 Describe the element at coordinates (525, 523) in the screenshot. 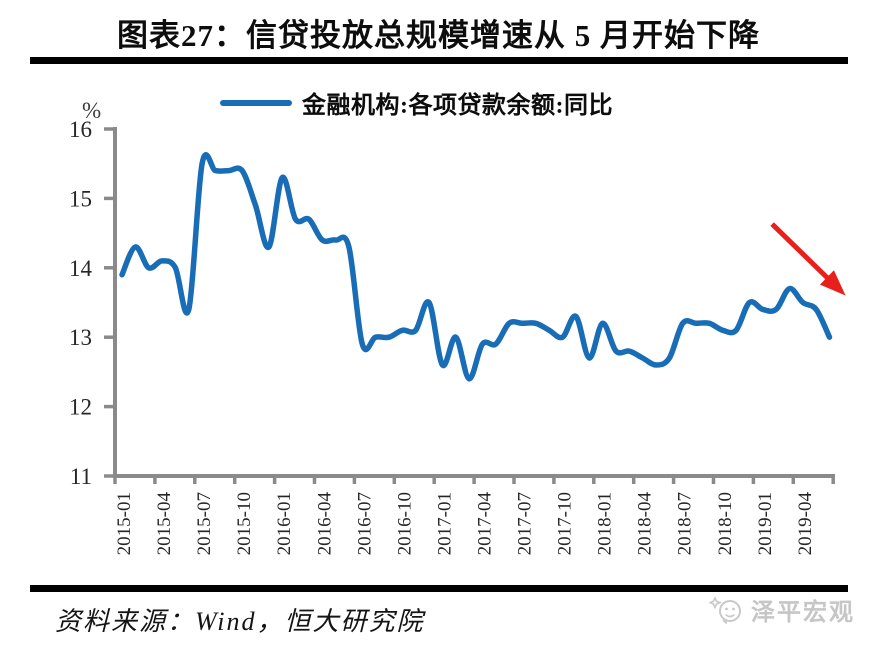

I see `x-axis-label: 2017-07` at that location.